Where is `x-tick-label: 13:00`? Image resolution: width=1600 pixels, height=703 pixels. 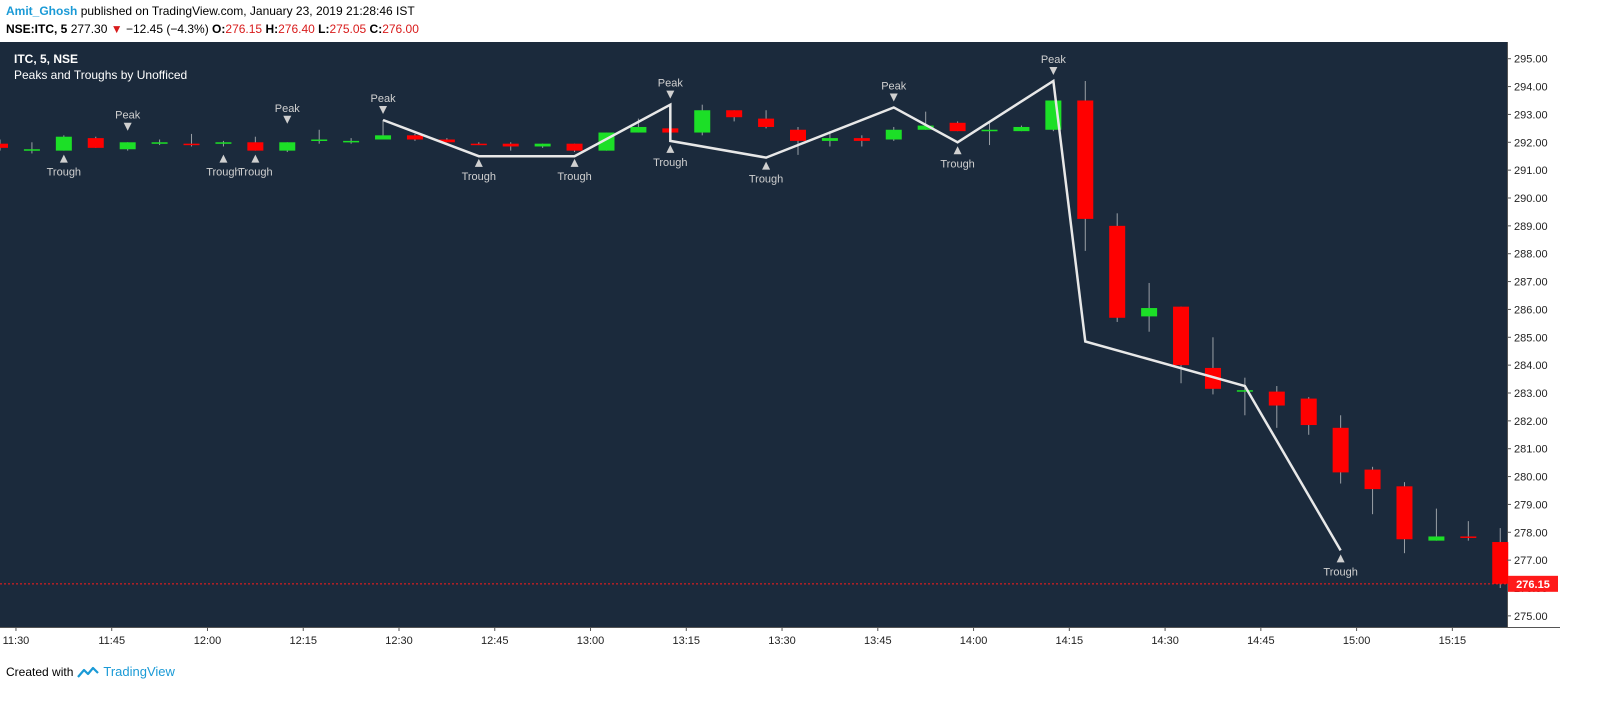
x-tick-label: 13:00 is located at coordinates (591, 641).